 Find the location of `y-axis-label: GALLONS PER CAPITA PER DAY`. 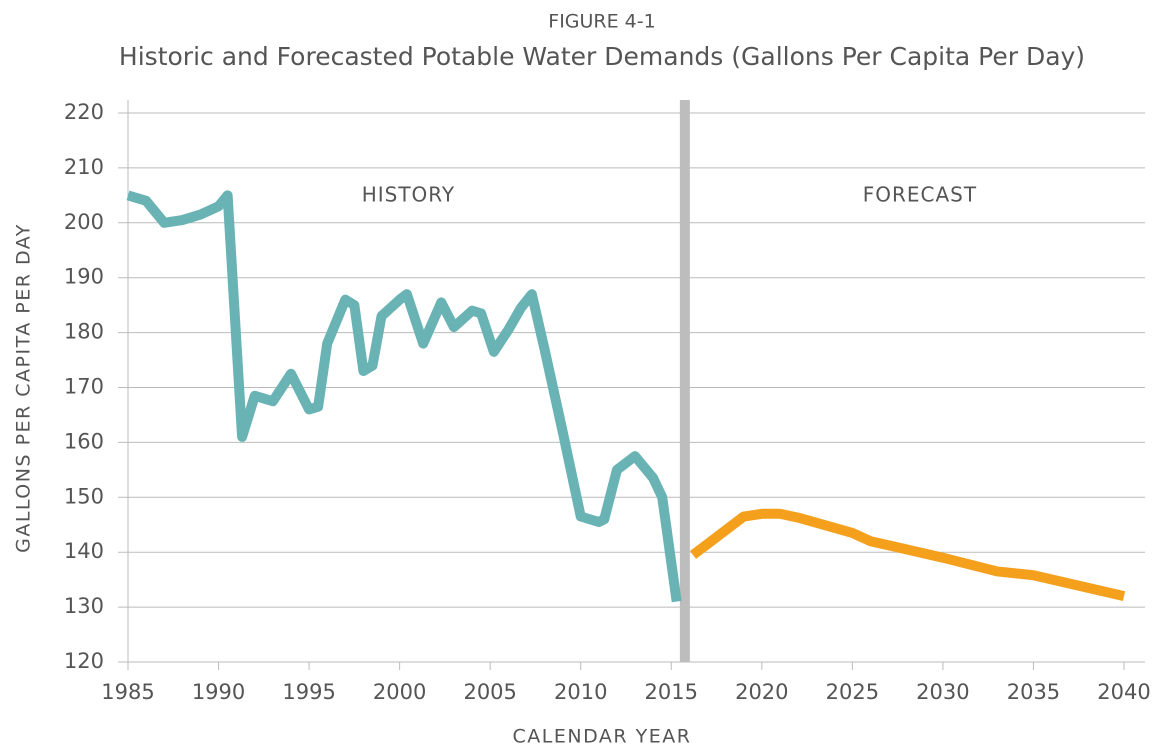

y-axis-label: GALLONS PER CAPITA PER DAY is located at coordinates (24, 388).